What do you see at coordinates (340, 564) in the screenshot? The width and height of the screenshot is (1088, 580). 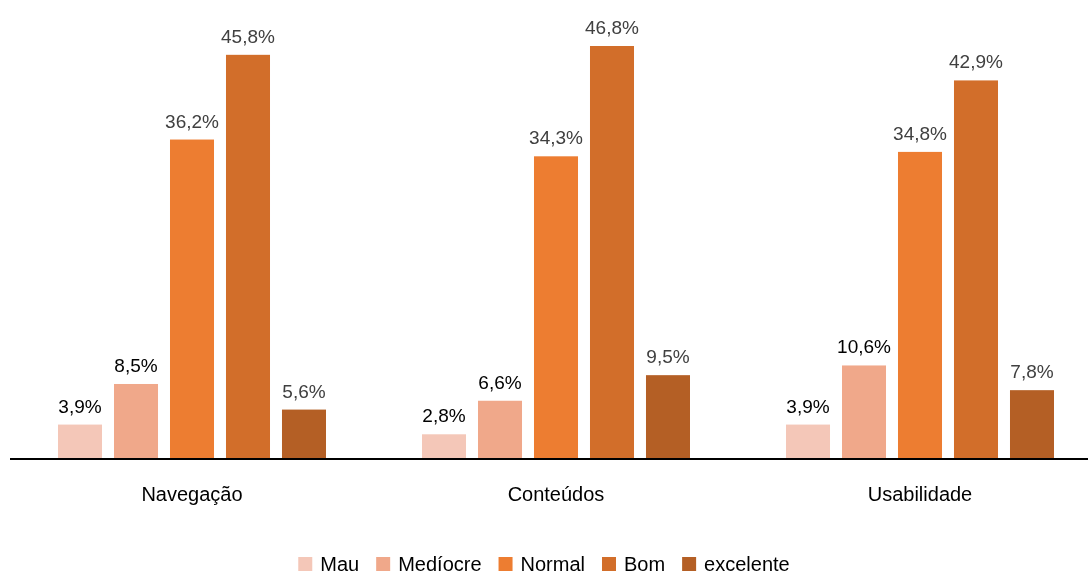 I see `legend-label: Mau` at bounding box center [340, 564].